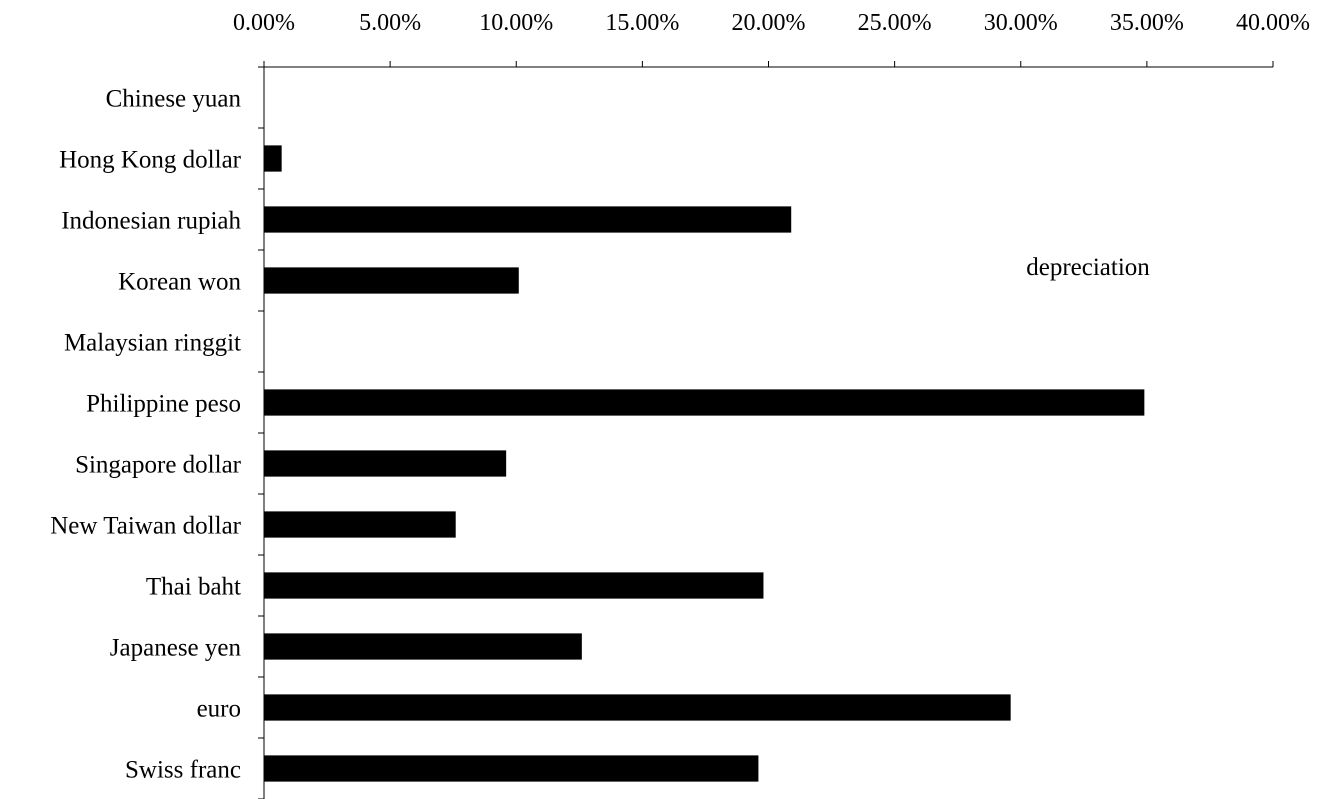 The height and width of the screenshot is (799, 1339). Describe the element at coordinates (219, 709) in the screenshot. I see `category-label: euro` at that location.